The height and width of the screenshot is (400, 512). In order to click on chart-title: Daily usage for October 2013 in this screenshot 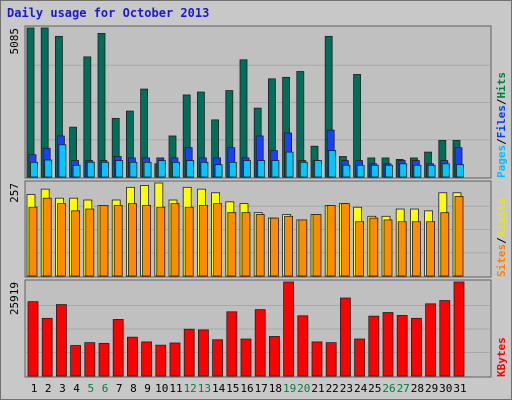, I will do `click(108, 13)`.